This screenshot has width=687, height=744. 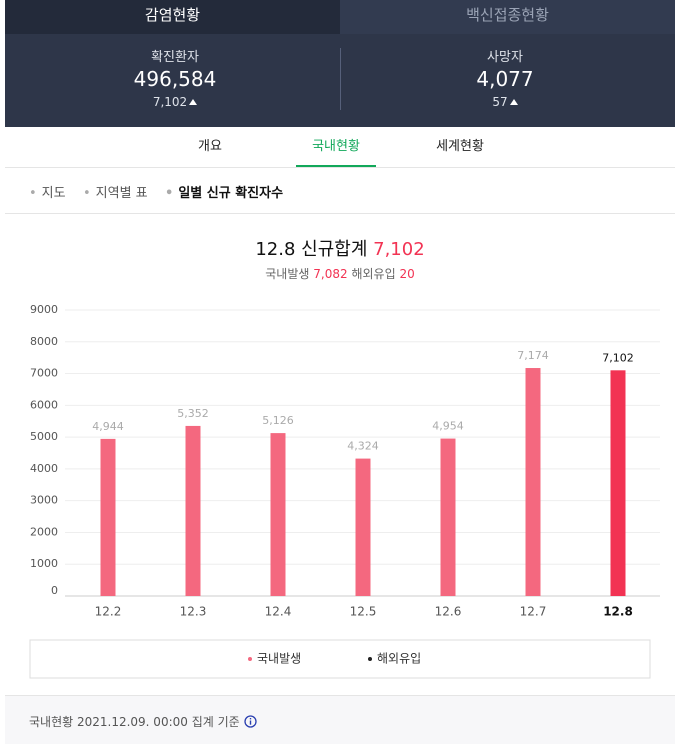 I want to click on y-tick-label: 4000, so click(x=44, y=468).